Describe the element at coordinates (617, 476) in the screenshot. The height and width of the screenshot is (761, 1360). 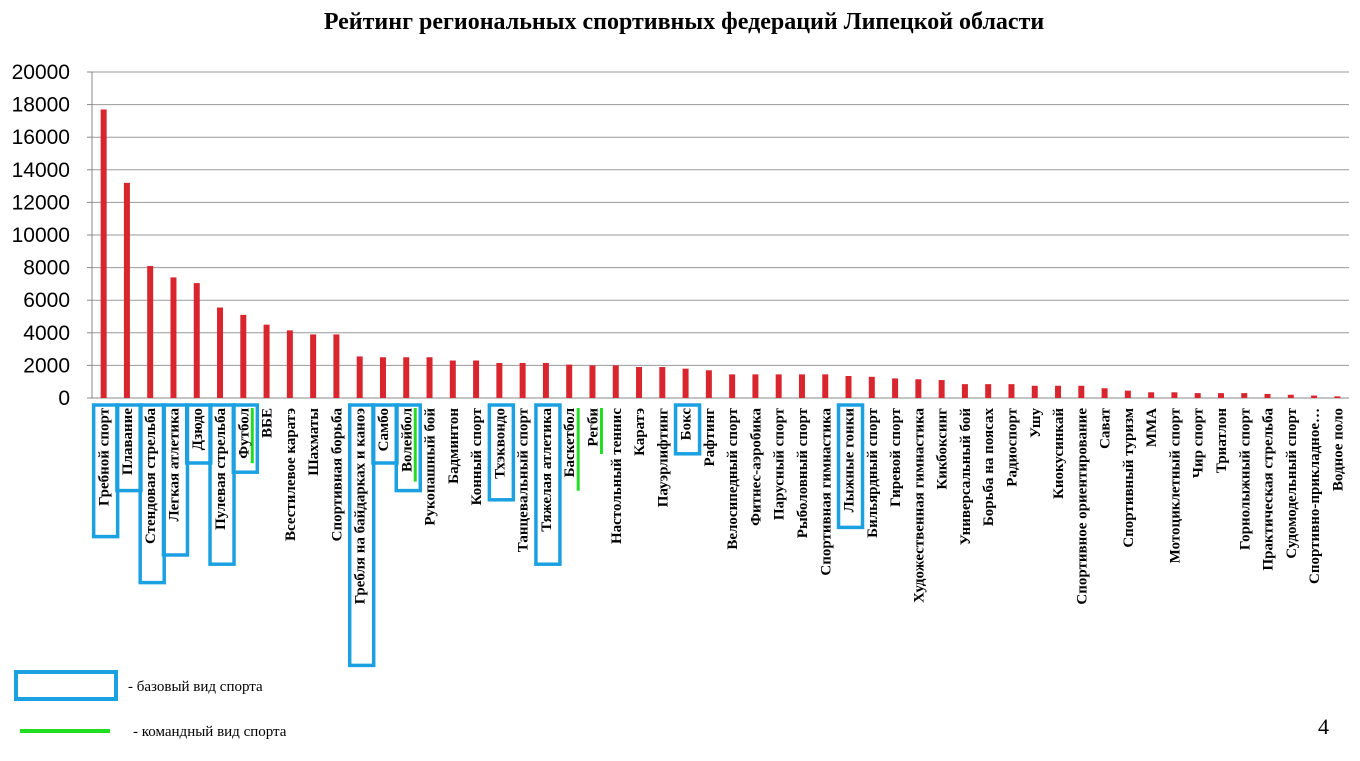
I see `xtick-label-22: Настольный теннис` at that location.